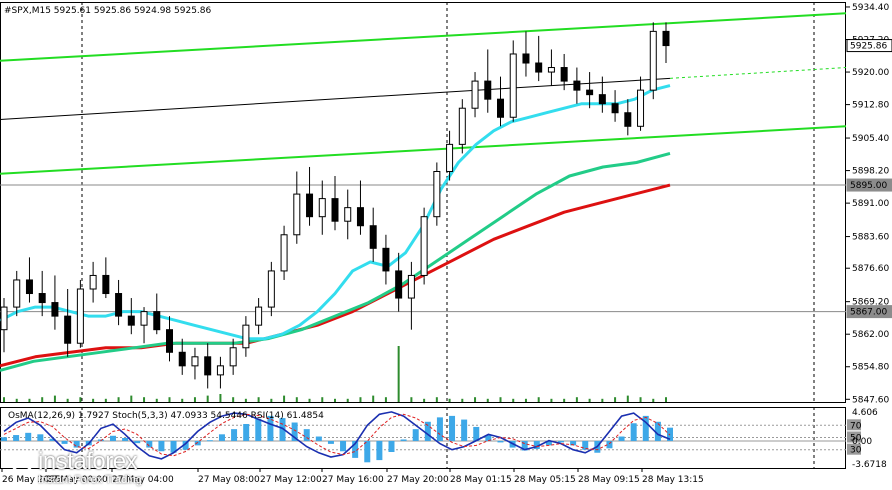  What do you see at coordinates (673, 480) in the screenshot?
I see `x-tick-label: 28 May 13:15` at bounding box center [673, 480].